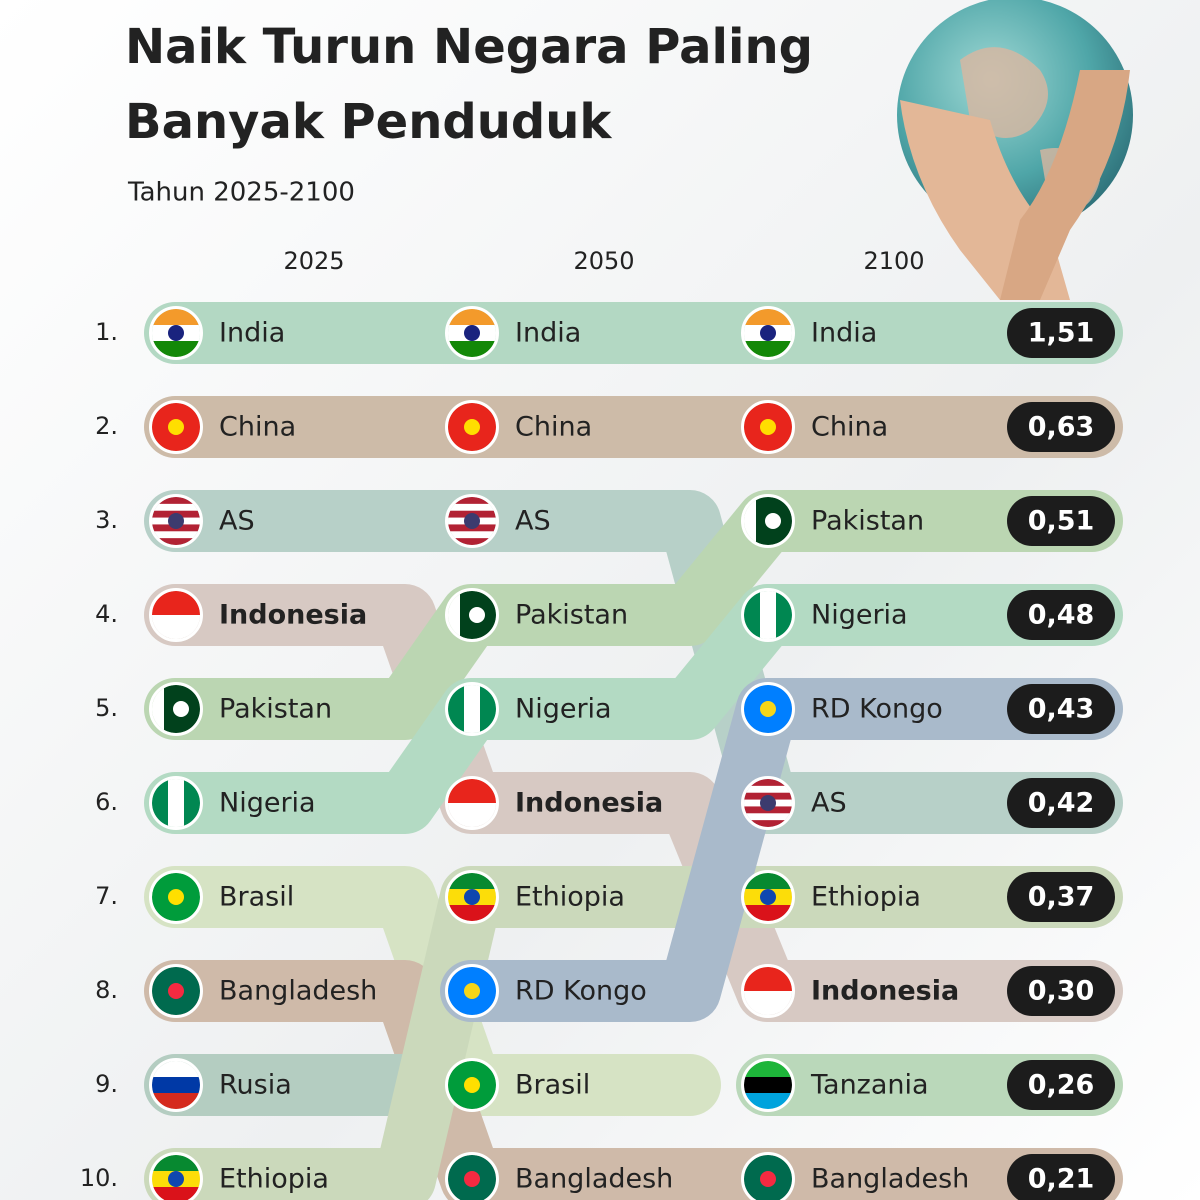 The image size is (1200, 1200). Describe the element at coordinates (1061, 897) in the screenshot. I see `value-label: 0,37` at that location.